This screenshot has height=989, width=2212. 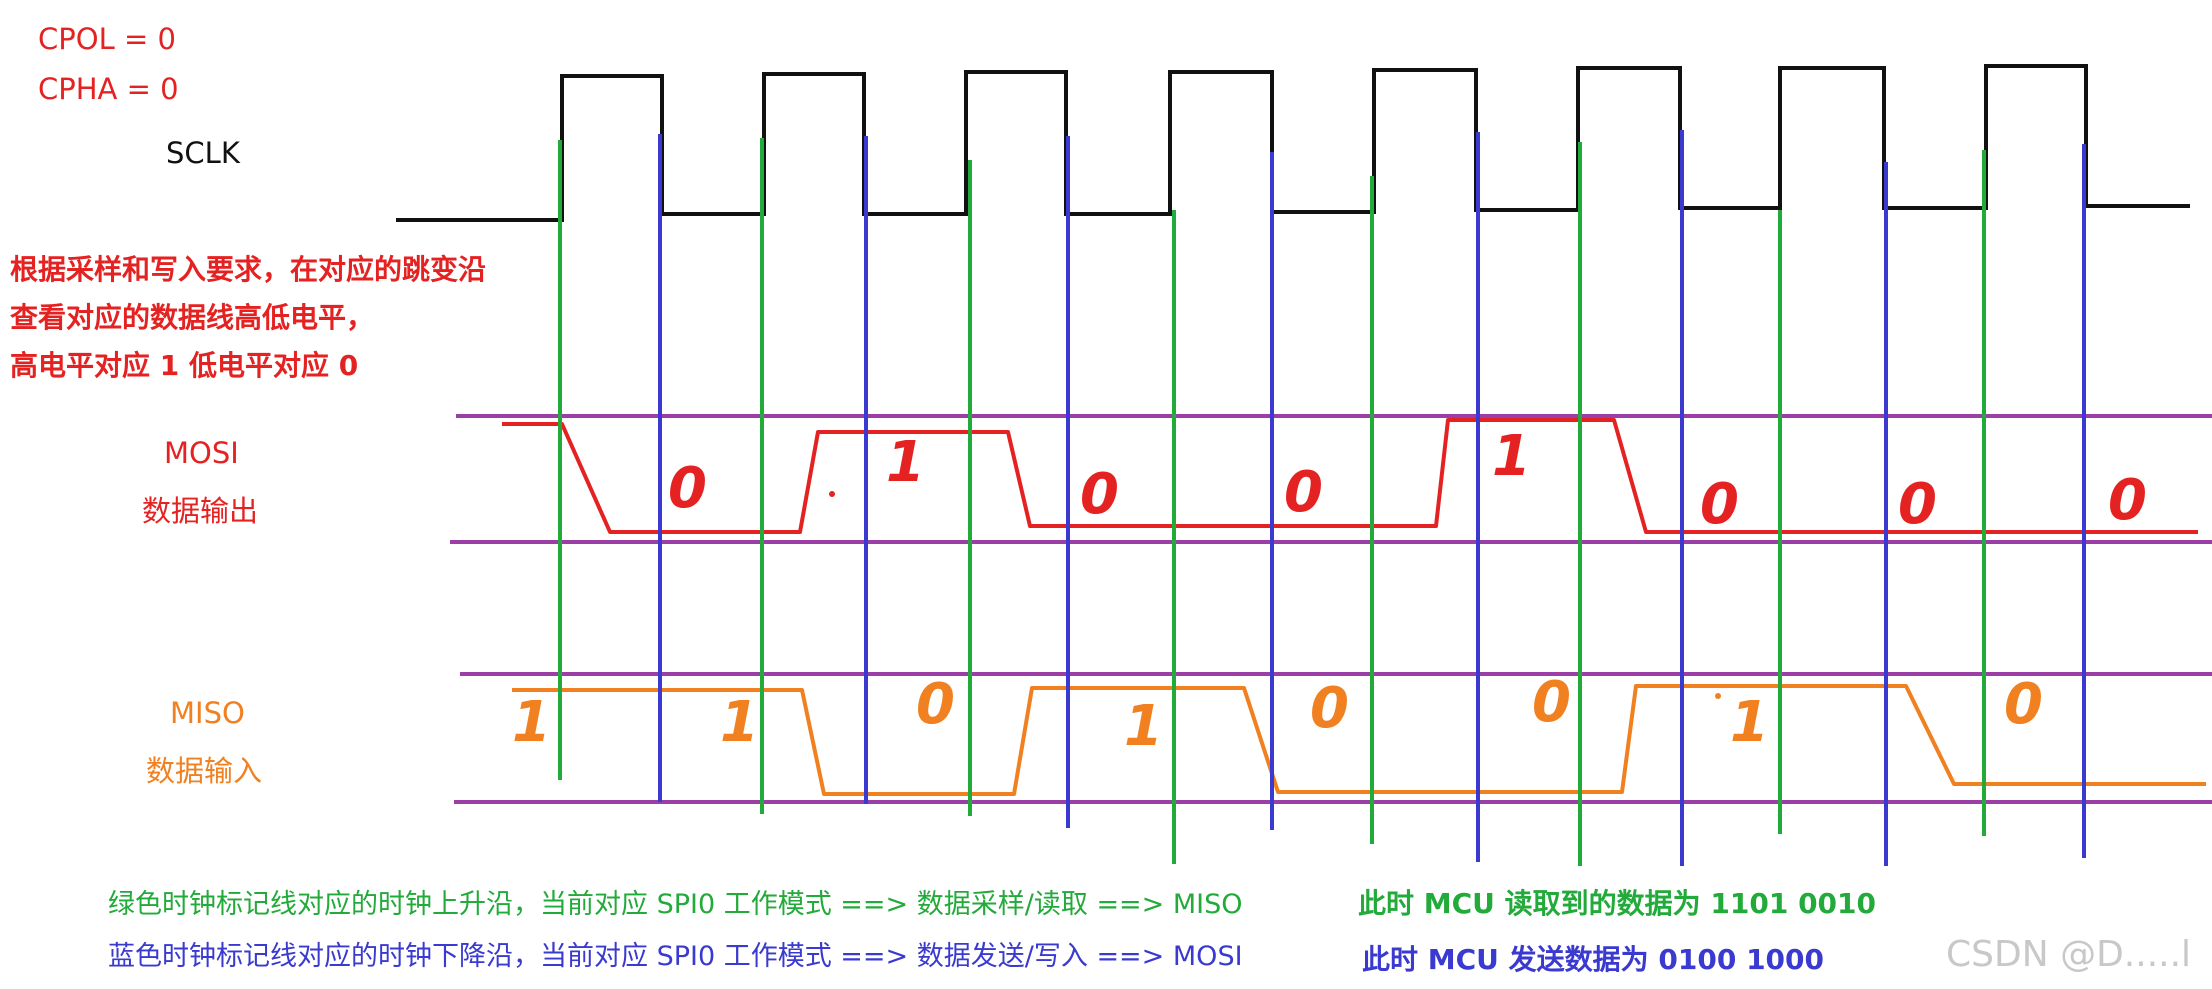 I want to click on mosi-desc: 数据输出, so click(x=200, y=511).